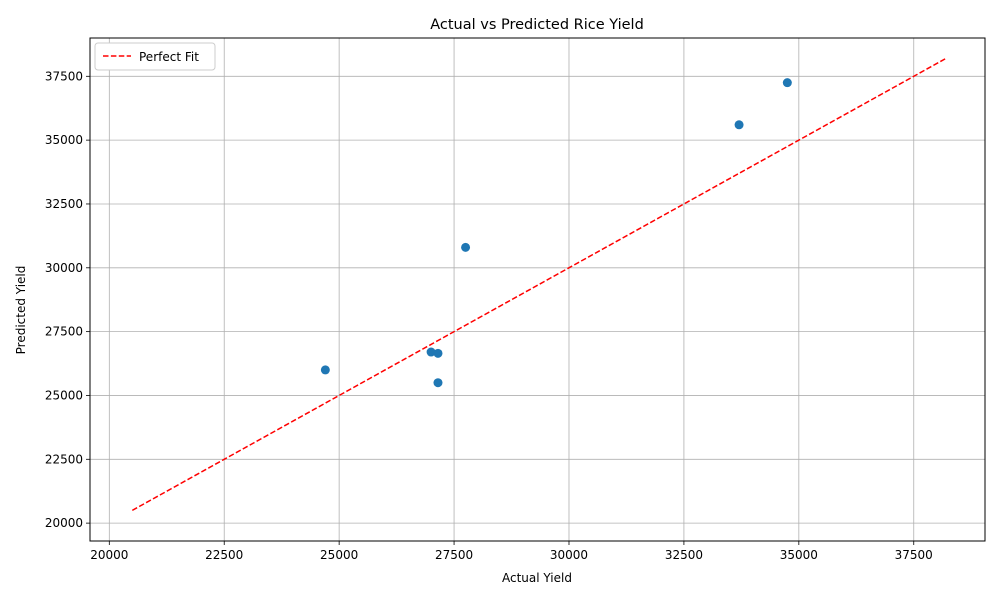  Describe the element at coordinates (537, 25) in the screenshot. I see `chart-title: Actual vs Predicted Rice Yield` at that location.